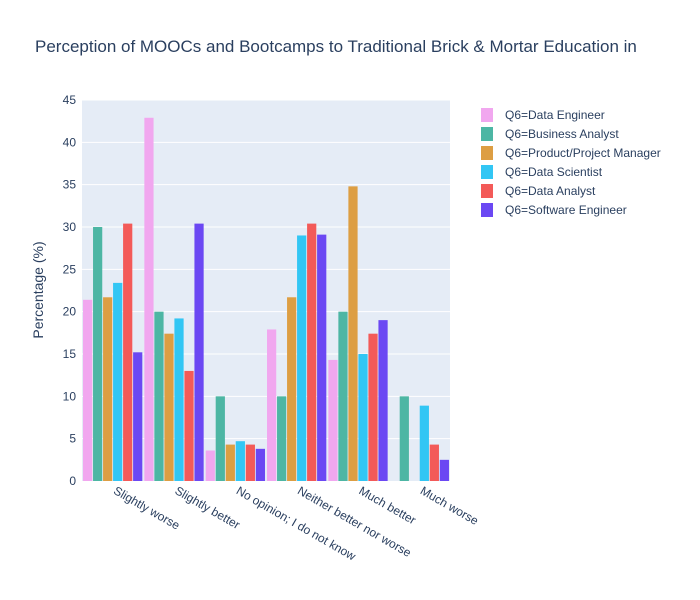 This screenshot has height=600, width=700. I want to click on legend-item: Q6=Data Scientist, so click(542, 172).